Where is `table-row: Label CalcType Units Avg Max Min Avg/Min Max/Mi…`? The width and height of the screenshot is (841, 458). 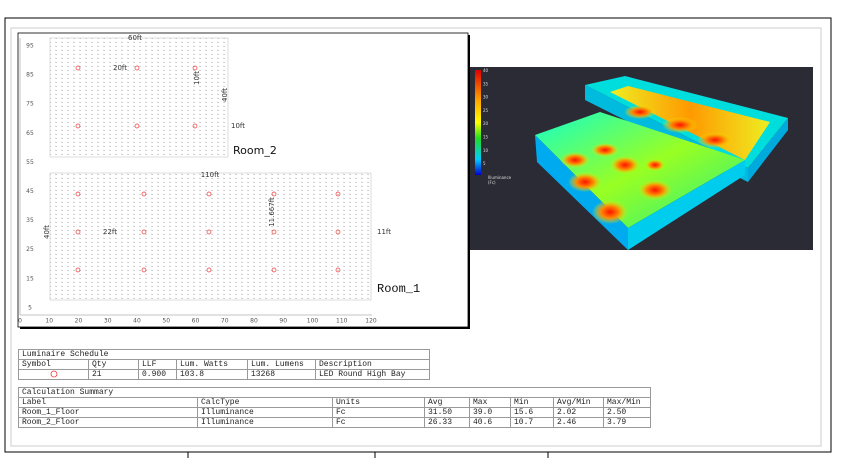
table-row: Label CalcType Units Avg Max Min Avg/Min Max/Mi… is located at coordinates (335, 402).